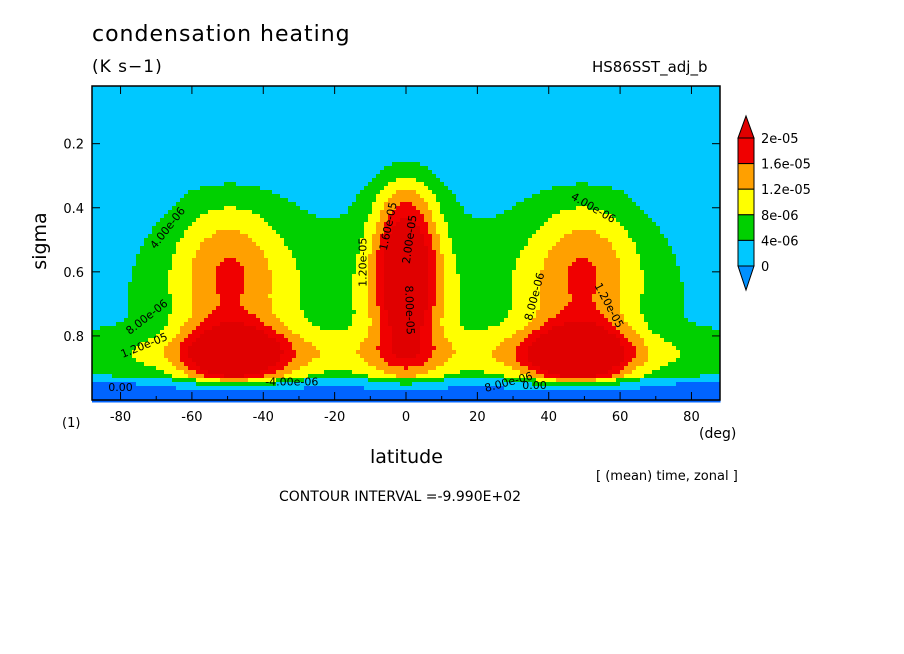 This screenshot has height=654, width=904. Describe the element at coordinates (73, 337) in the screenshot. I see `y-tick-label: 0.8` at that location.